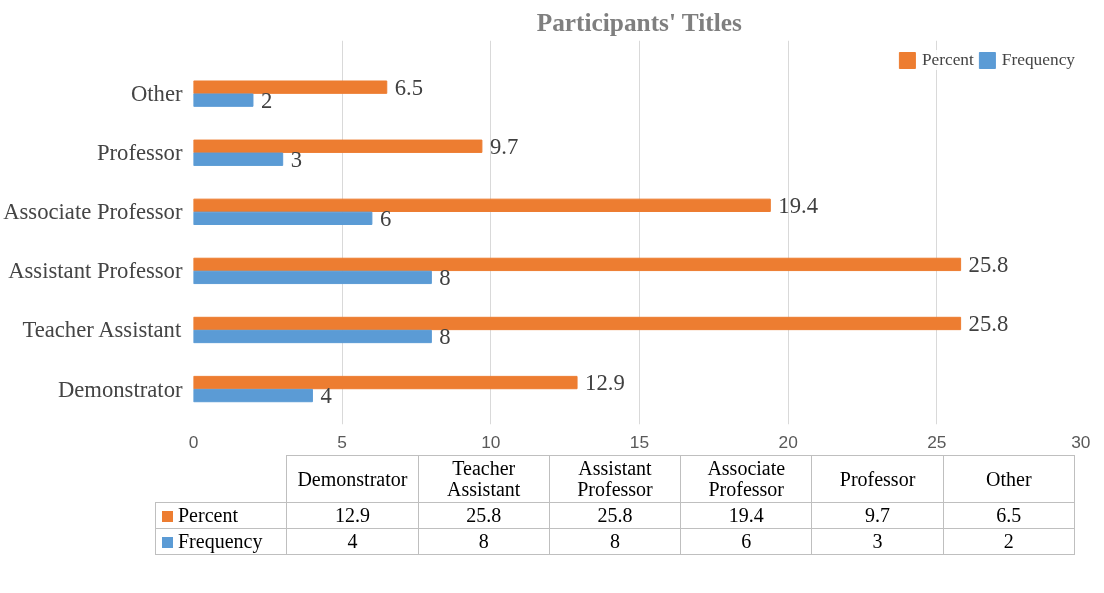 This screenshot has height=593, width=1104. I want to click on category-label: Associate Professor, so click(746, 479).